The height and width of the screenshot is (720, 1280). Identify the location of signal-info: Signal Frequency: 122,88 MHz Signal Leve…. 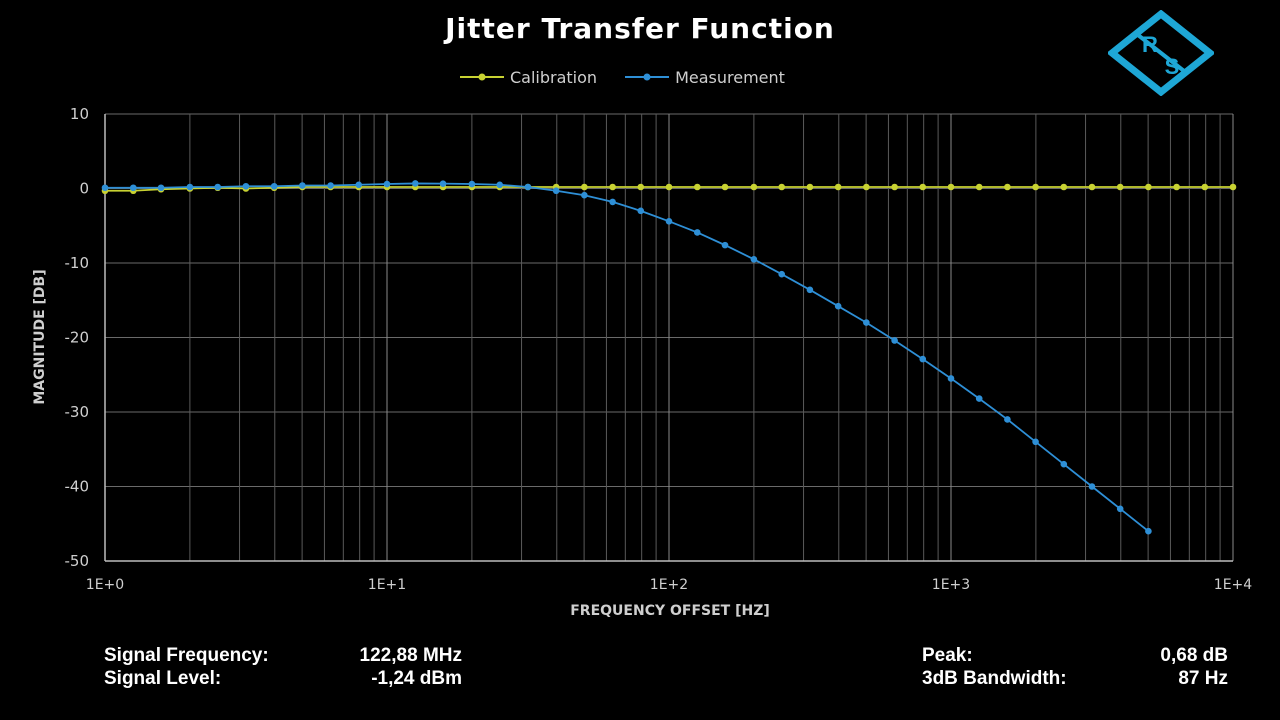
(284, 668).